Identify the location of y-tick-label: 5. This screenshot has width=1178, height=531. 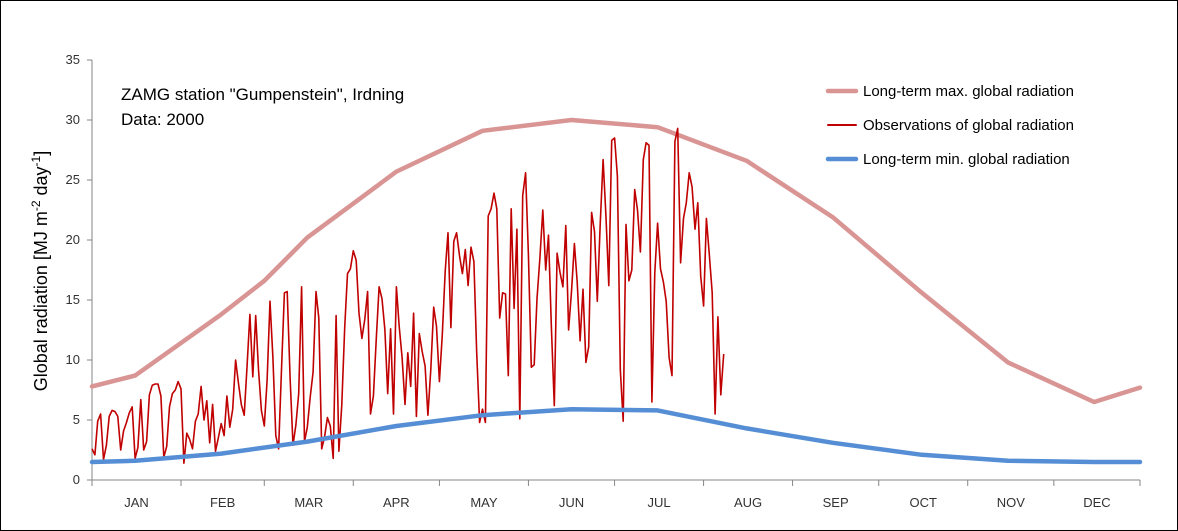
(76, 419).